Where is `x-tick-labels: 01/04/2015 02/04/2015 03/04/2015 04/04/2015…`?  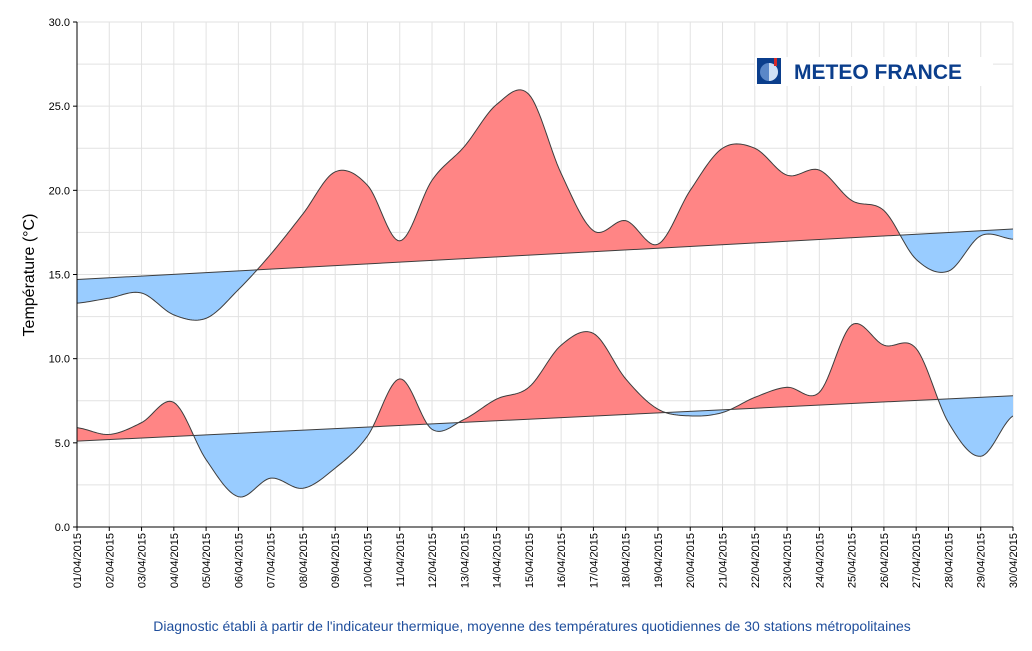
x-tick-labels: 01/04/2015 02/04/2015 03/04/2015 04/04/2015… is located at coordinates (546, 557).